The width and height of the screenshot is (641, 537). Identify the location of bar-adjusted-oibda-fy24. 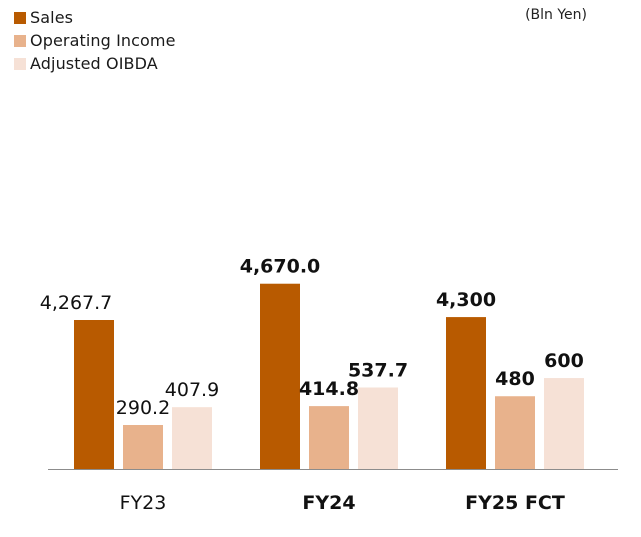
(378, 428).